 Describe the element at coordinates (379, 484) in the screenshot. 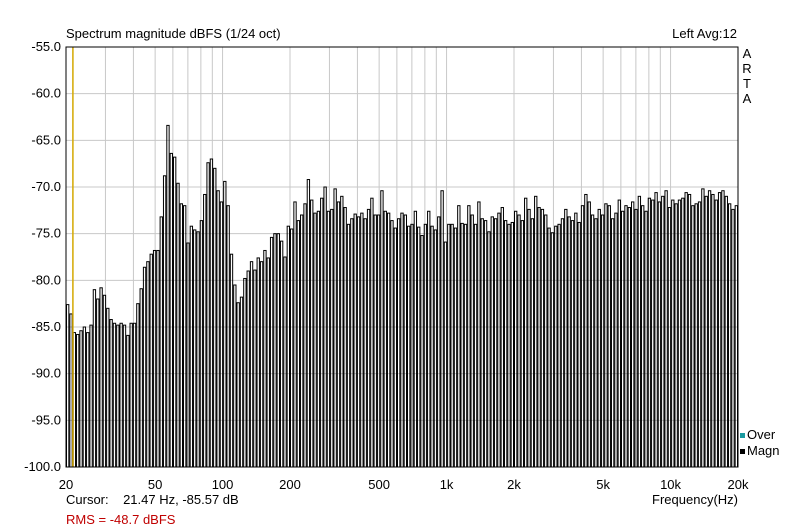

I see `x-tick-label: 500` at that location.